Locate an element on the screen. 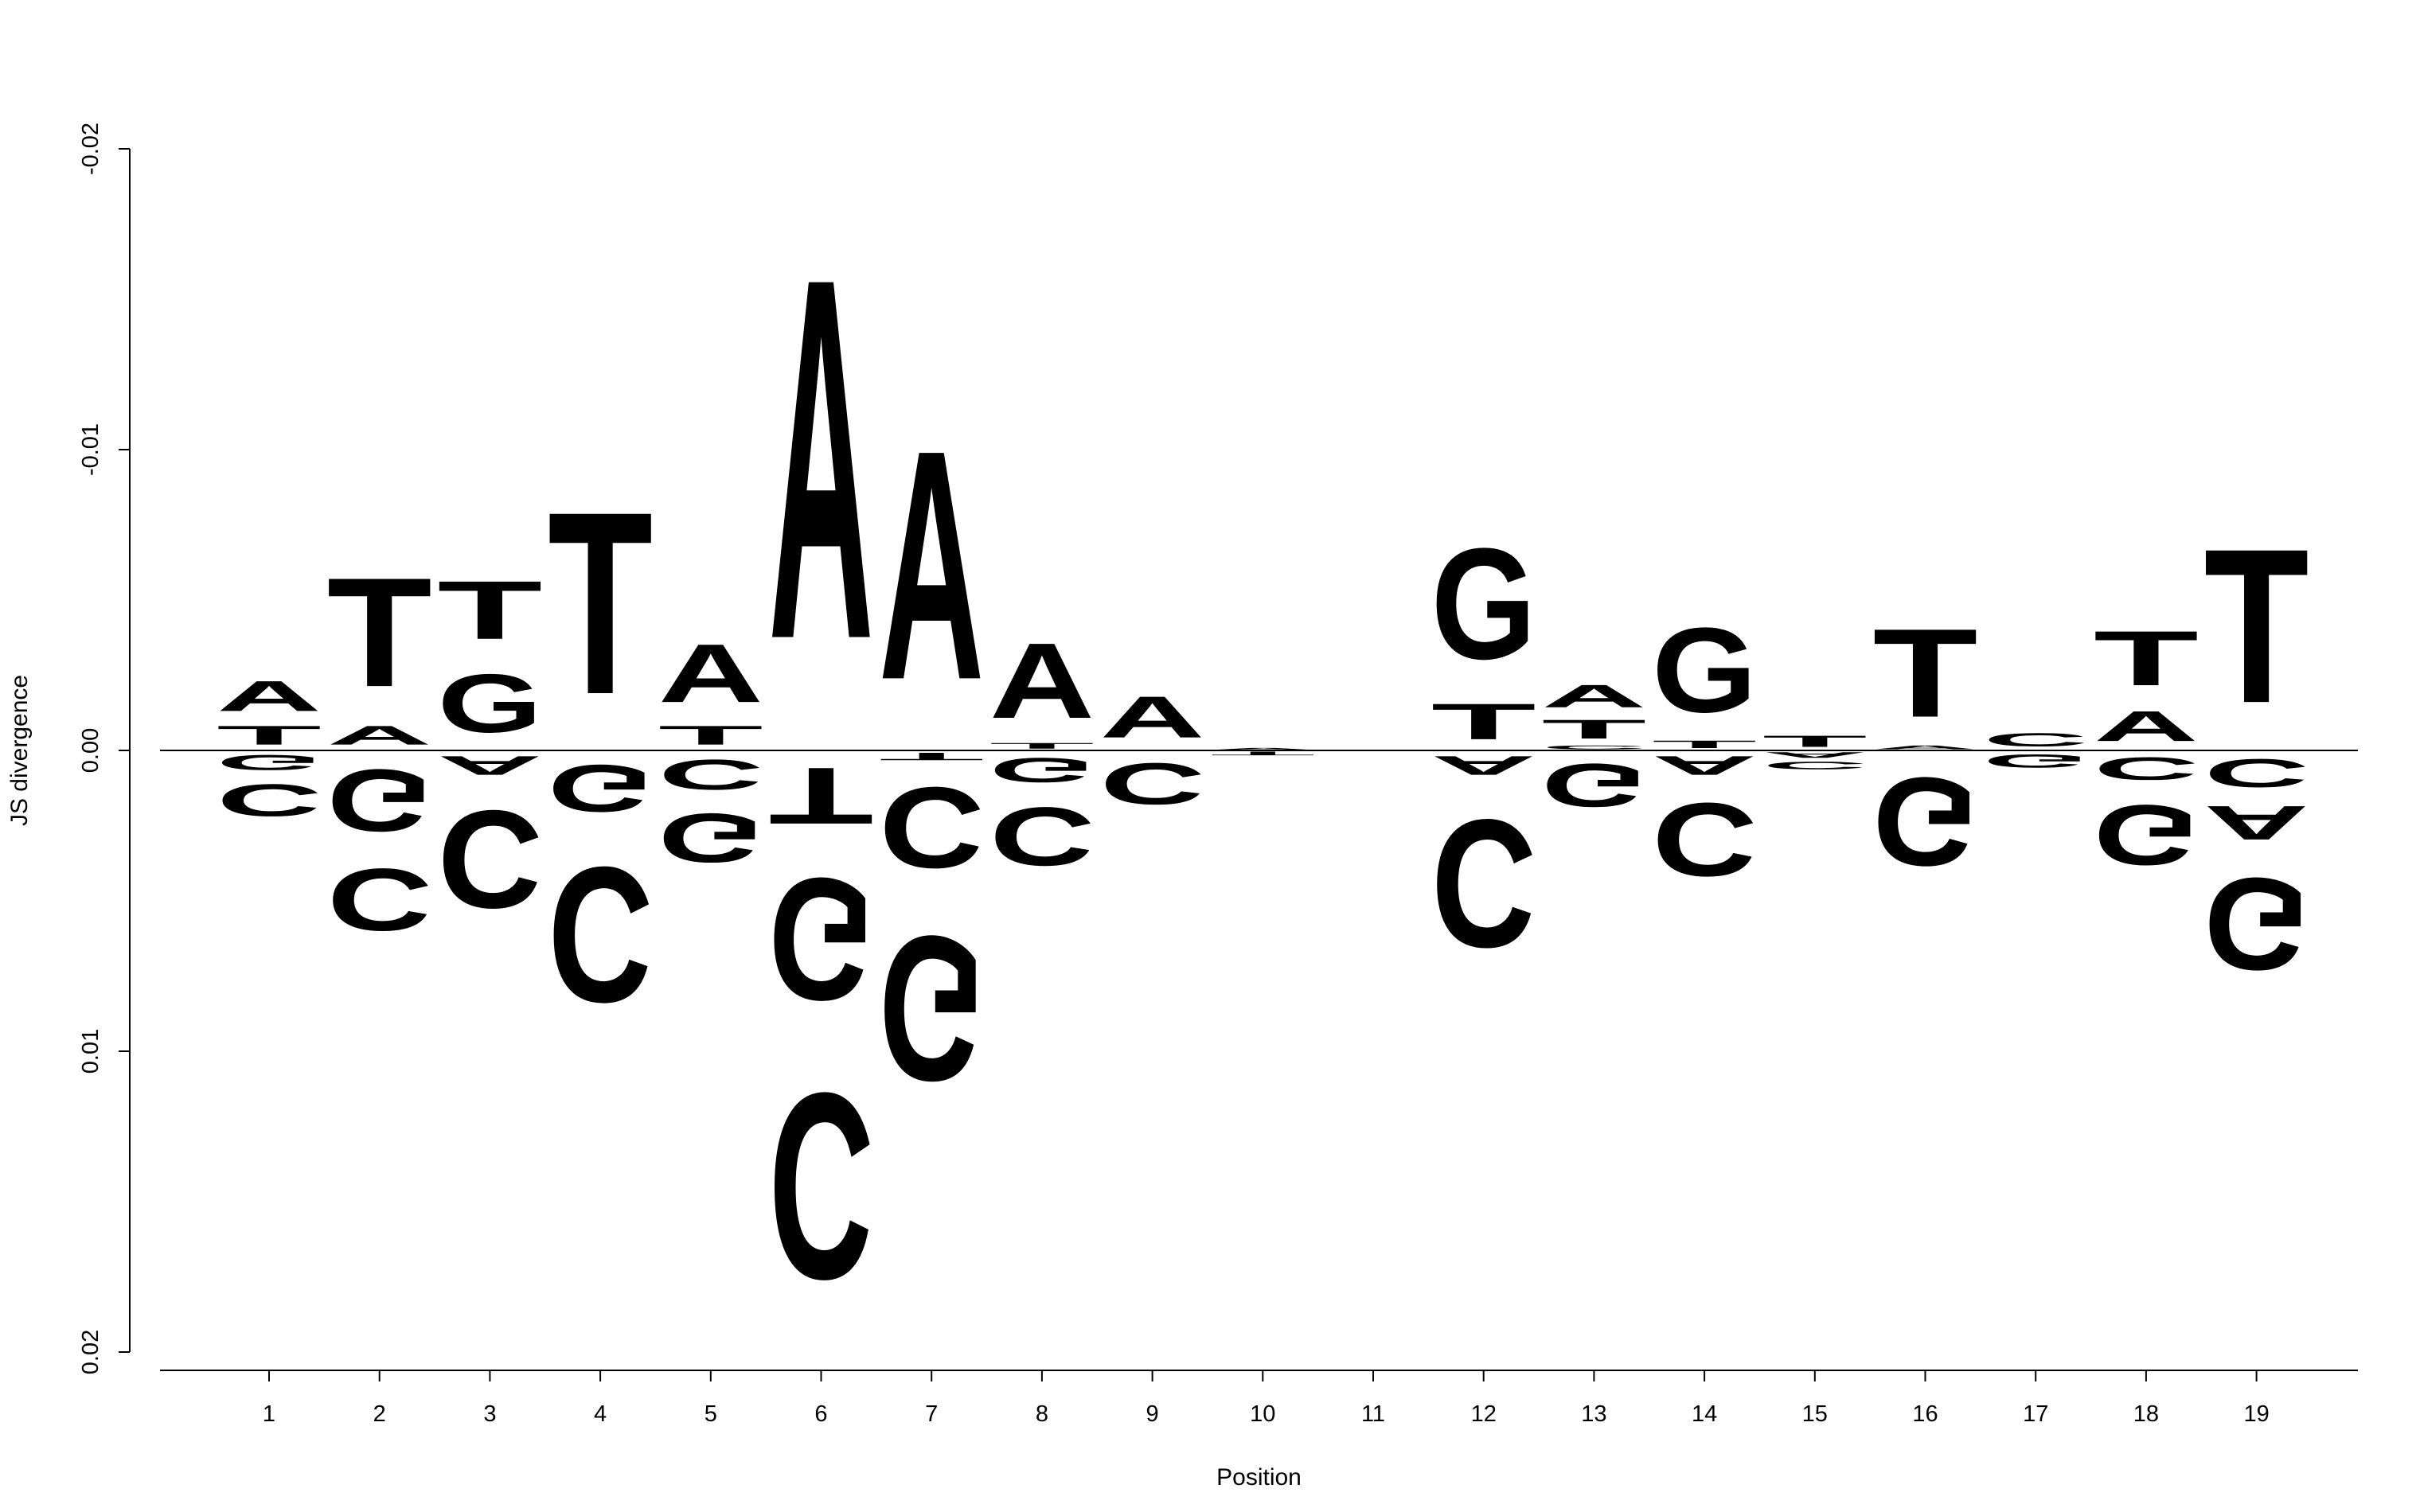 The height and width of the screenshot is (1512, 2420). x-tick-label: 19 is located at coordinates (2256, 1414).